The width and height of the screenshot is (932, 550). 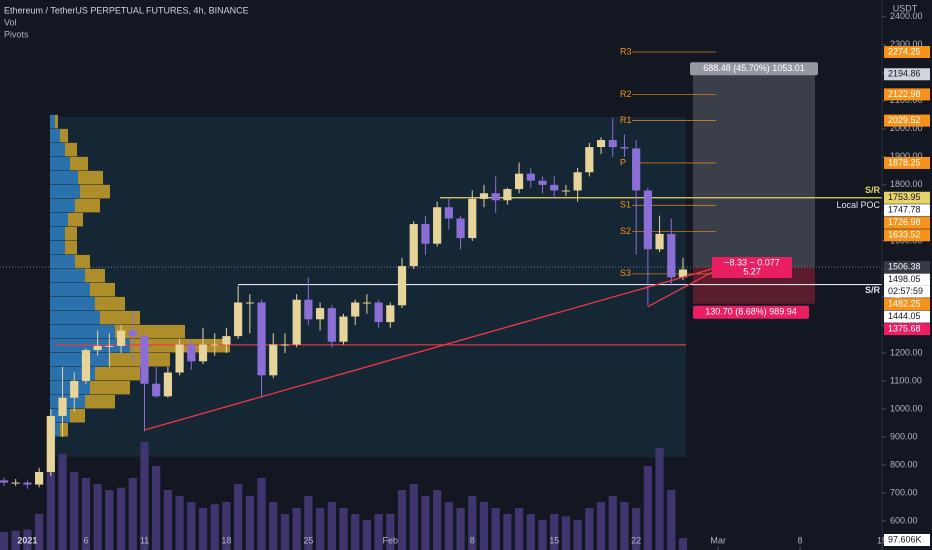 I want to click on pivot-label: R3, so click(x=626, y=51).